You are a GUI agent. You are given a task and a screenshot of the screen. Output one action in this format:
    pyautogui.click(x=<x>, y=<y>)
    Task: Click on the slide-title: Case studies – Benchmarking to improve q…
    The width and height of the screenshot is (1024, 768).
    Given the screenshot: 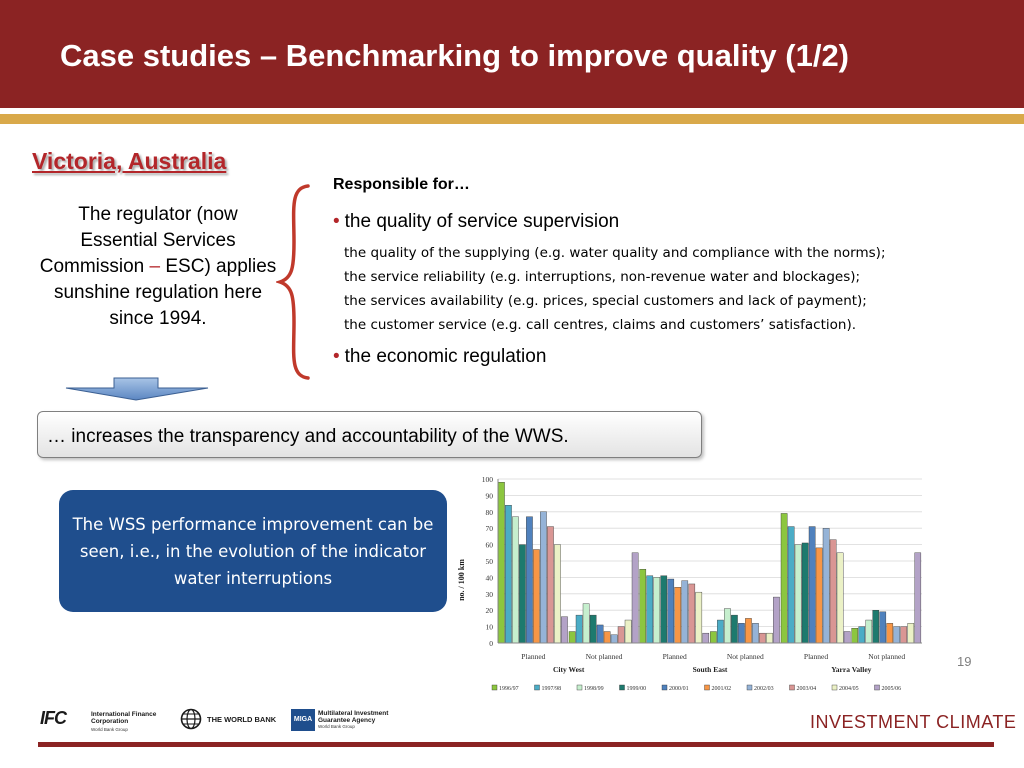 What is the action you would take?
    pyautogui.click(x=455, y=55)
    